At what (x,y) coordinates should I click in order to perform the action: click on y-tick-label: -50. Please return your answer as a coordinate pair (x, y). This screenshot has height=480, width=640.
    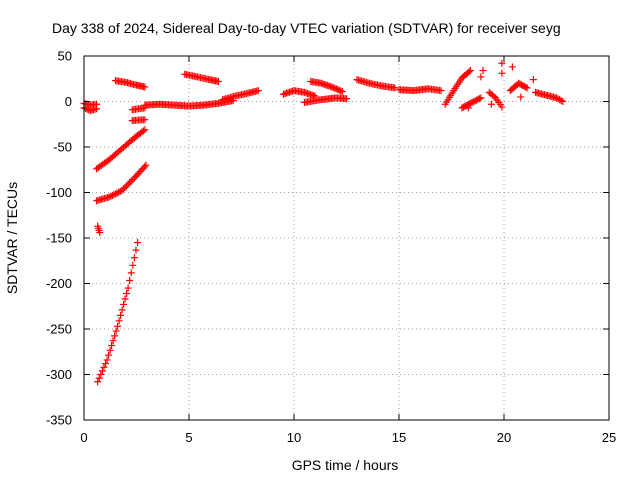
    Looking at the image, I should click on (62, 147).